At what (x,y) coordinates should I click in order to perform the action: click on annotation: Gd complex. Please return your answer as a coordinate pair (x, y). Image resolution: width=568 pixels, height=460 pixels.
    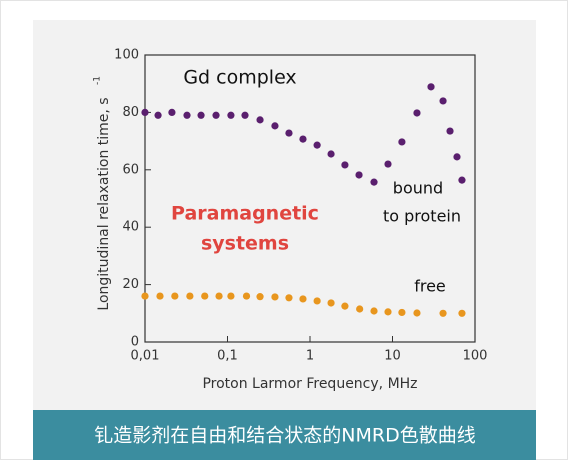
    Looking at the image, I should click on (239, 78).